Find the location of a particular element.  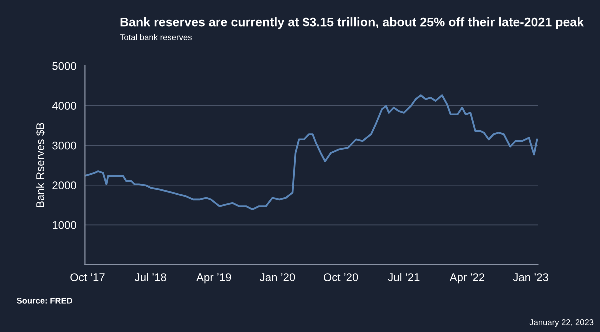

x-tick-label: Oct ’17 is located at coordinates (87, 278).